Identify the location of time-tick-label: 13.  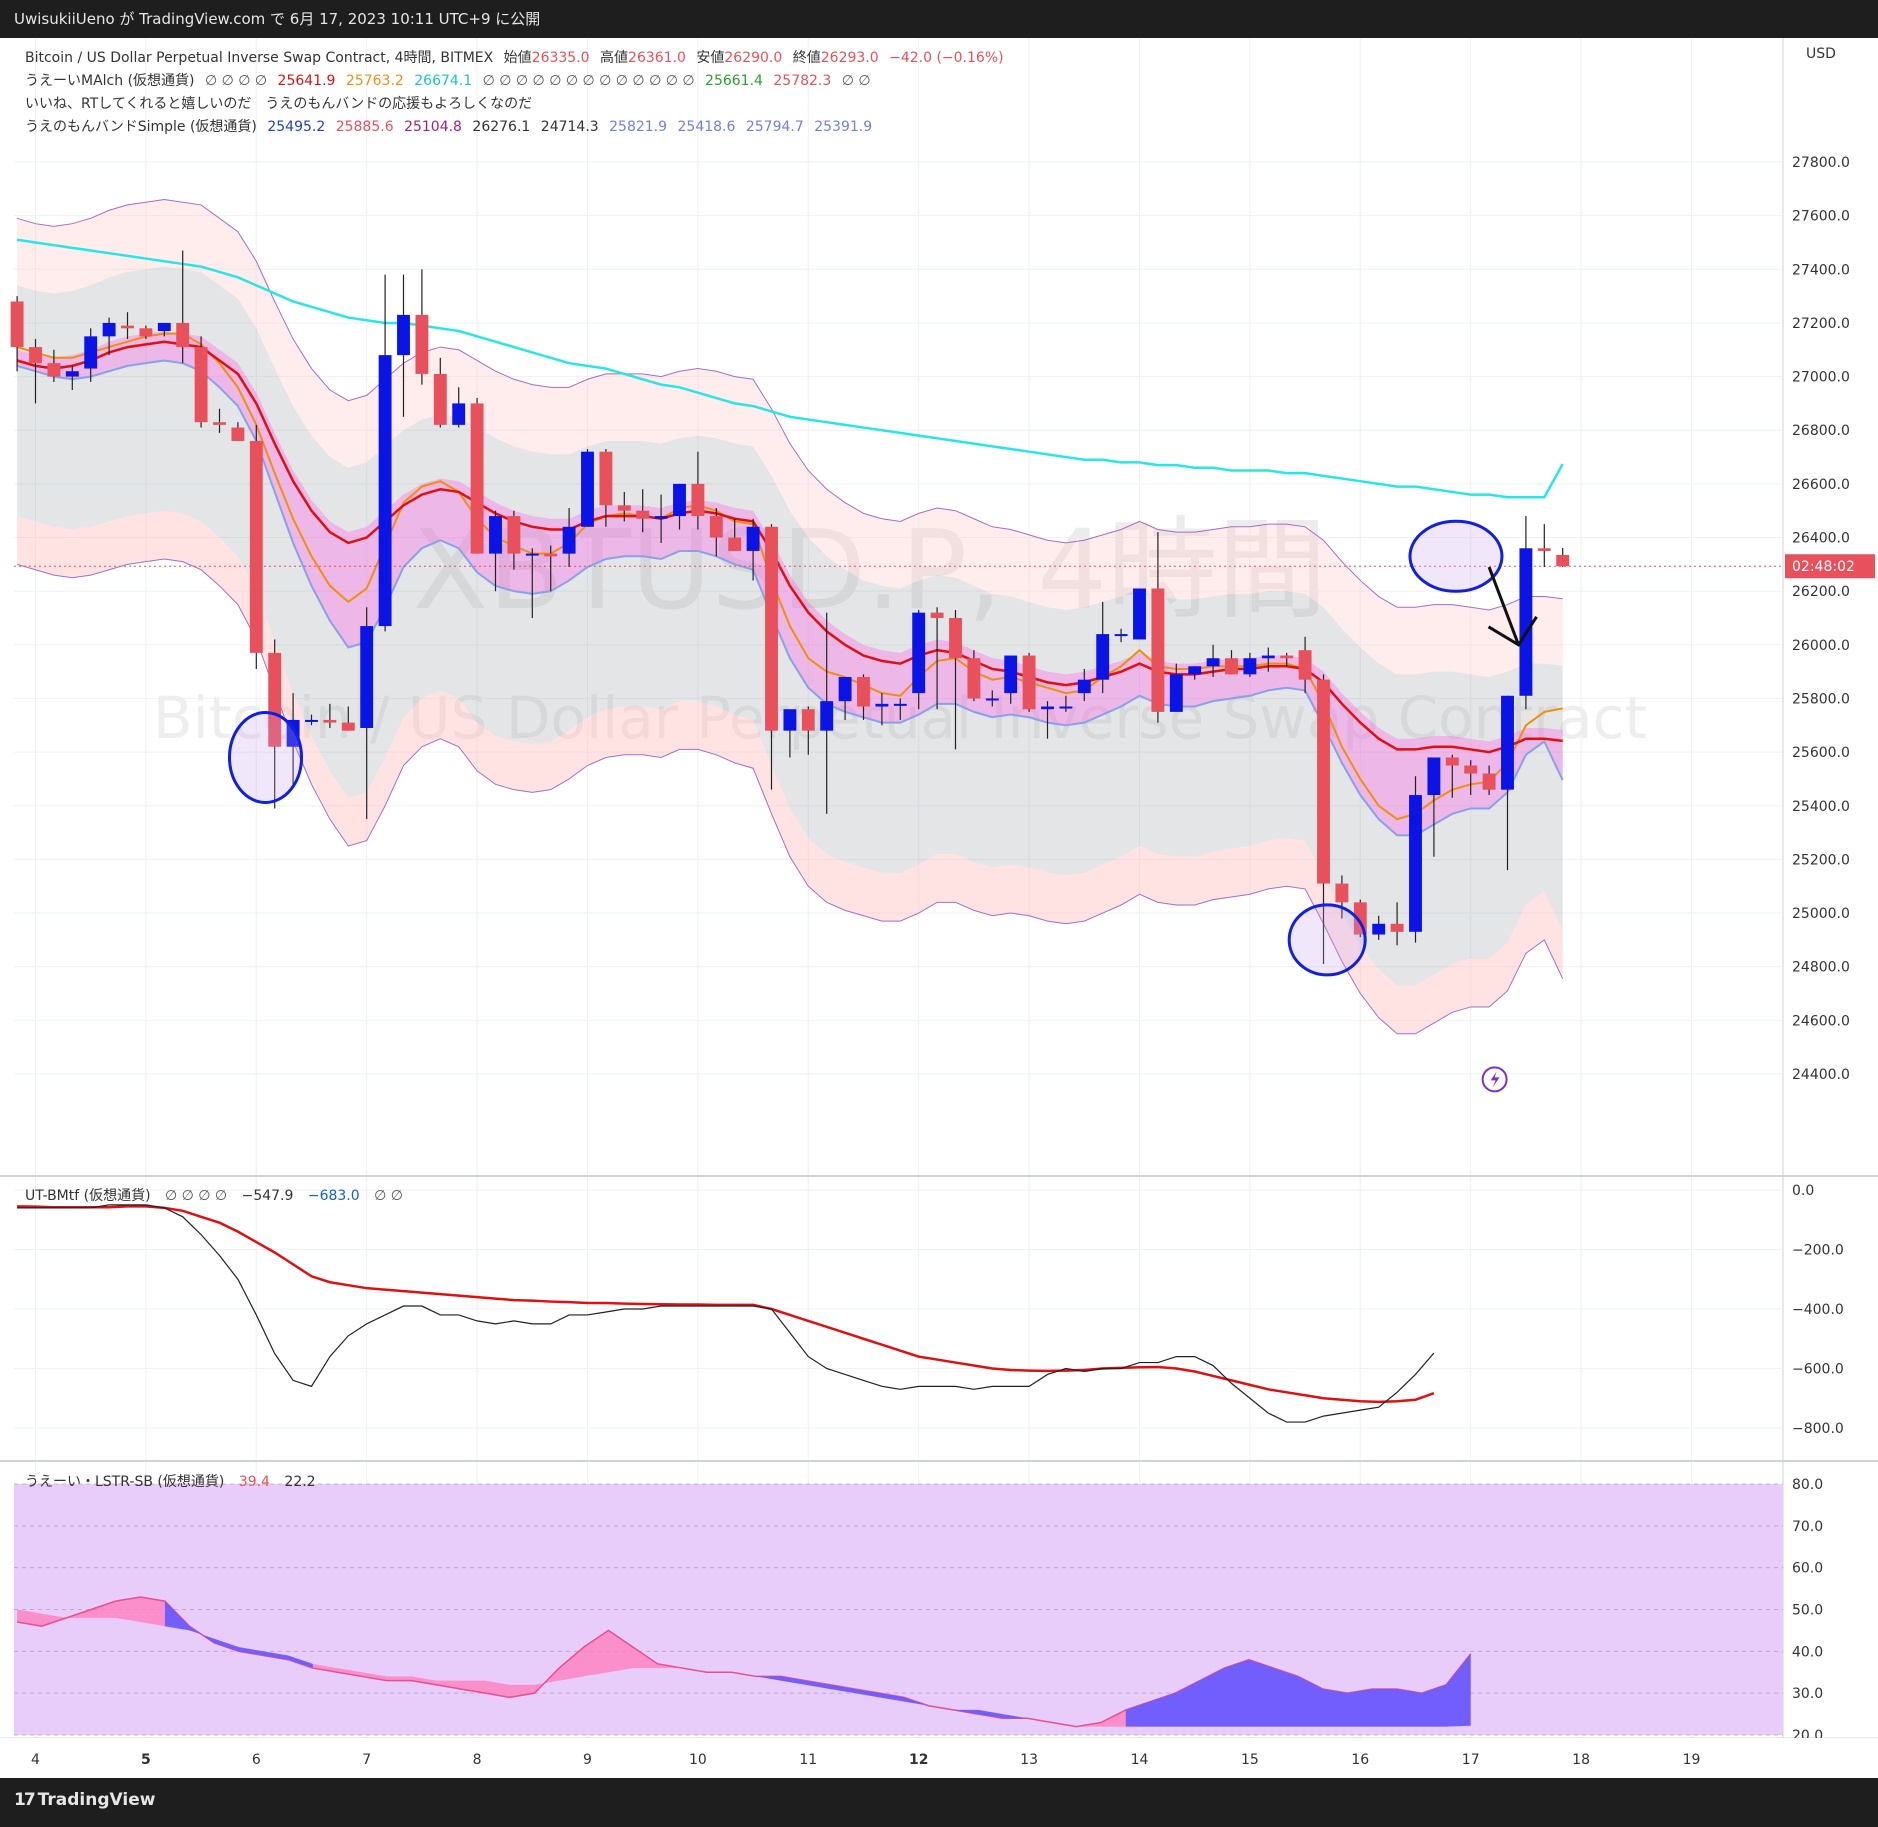
(1029, 1760).